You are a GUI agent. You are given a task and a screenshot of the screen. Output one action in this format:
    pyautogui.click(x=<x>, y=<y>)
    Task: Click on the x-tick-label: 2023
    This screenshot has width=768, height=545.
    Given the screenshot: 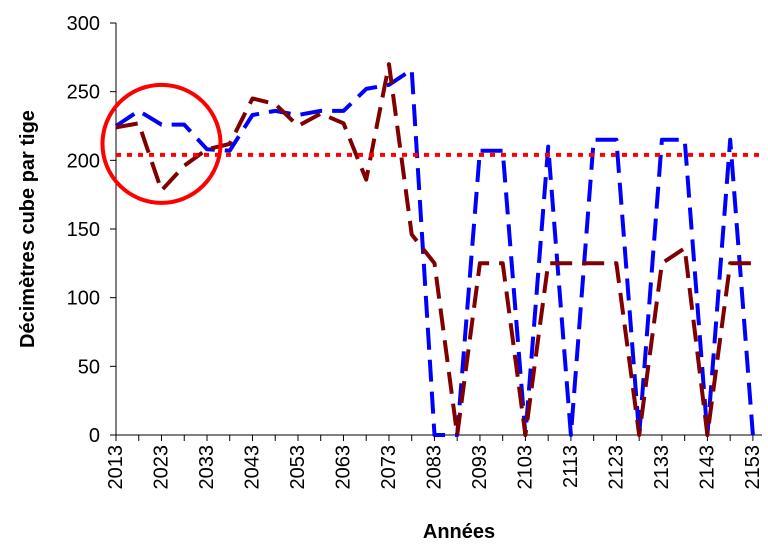 What is the action you would take?
    pyautogui.click(x=161, y=467)
    